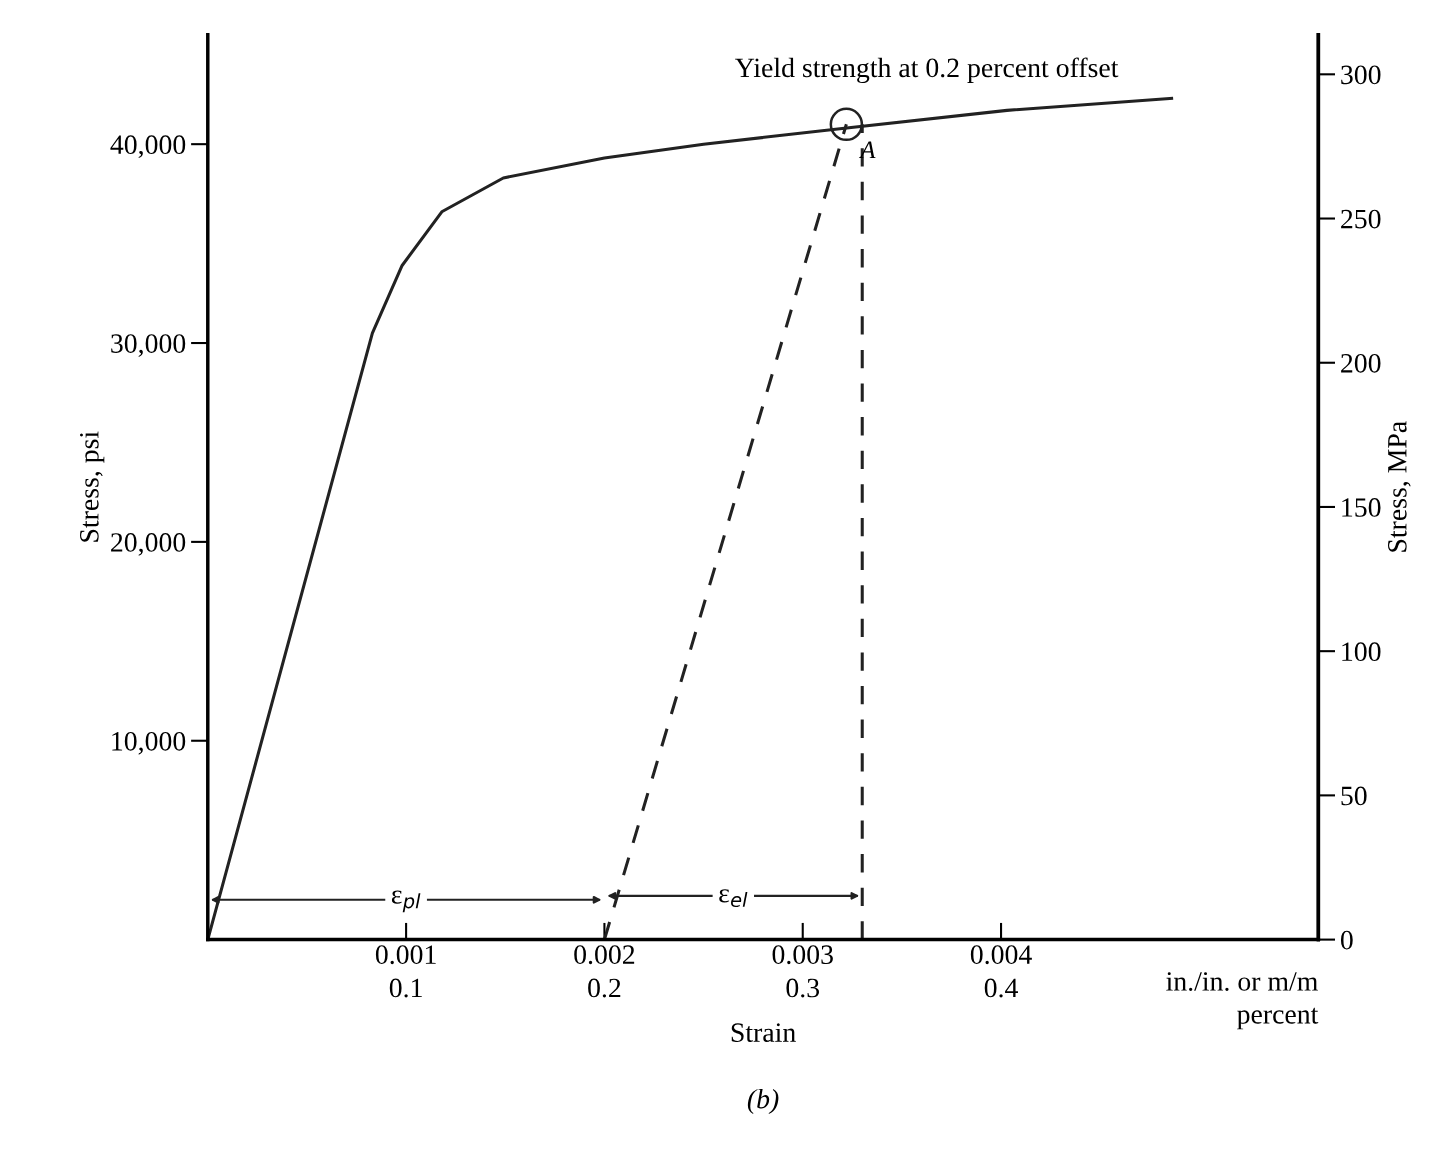 The height and width of the screenshot is (1160, 1433). I want to click on x2-tick-label: 0.3, so click(803, 988).